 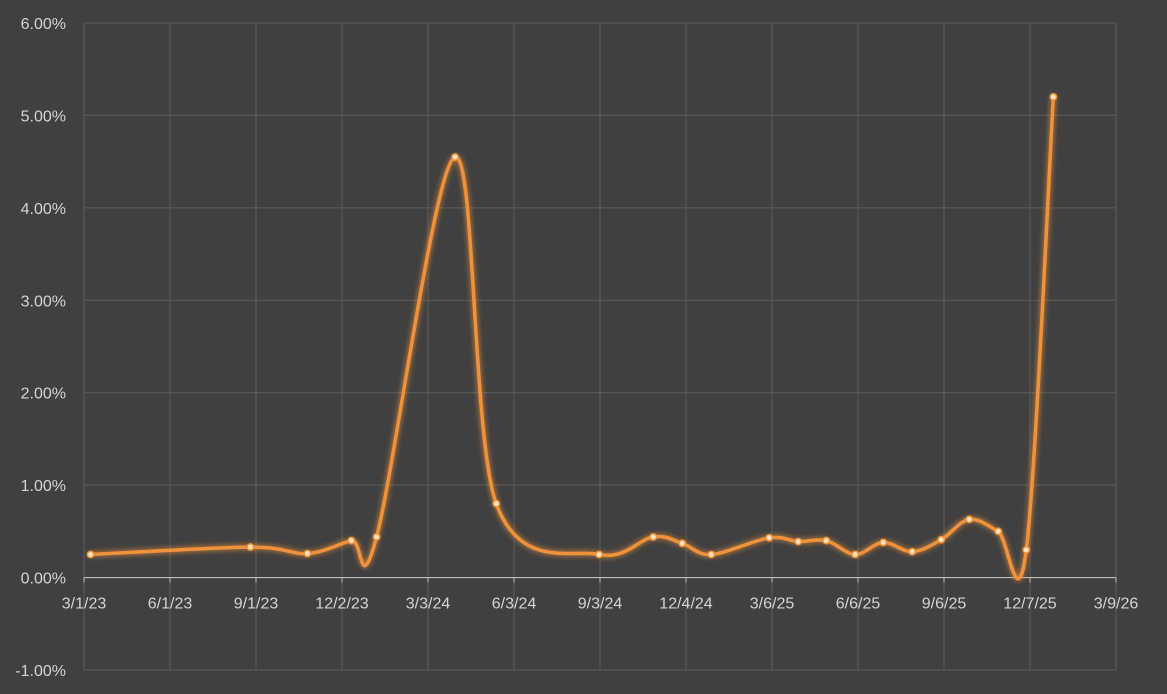 What do you see at coordinates (170, 604) in the screenshot?
I see `x-tick-label: 6/1/23` at bounding box center [170, 604].